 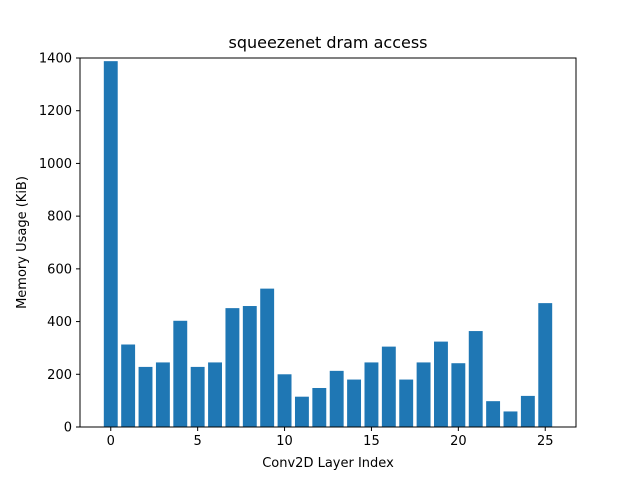 What do you see at coordinates (545, 441) in the screenshot?
I see `x-tick-label: 25` at bounding box center [545, 441].